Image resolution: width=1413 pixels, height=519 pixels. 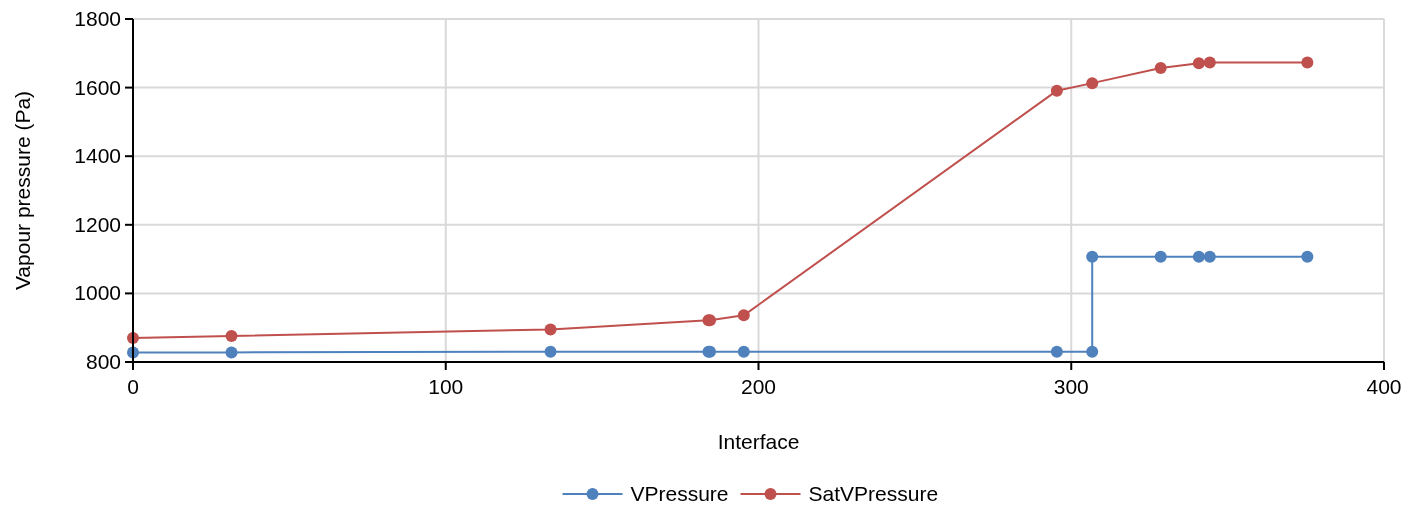 What do you see at coordinates (22, 190) in the screenshot?
I see `y-axis-title: Vapour pressure (Pa)` at bounding box center [22, 190].